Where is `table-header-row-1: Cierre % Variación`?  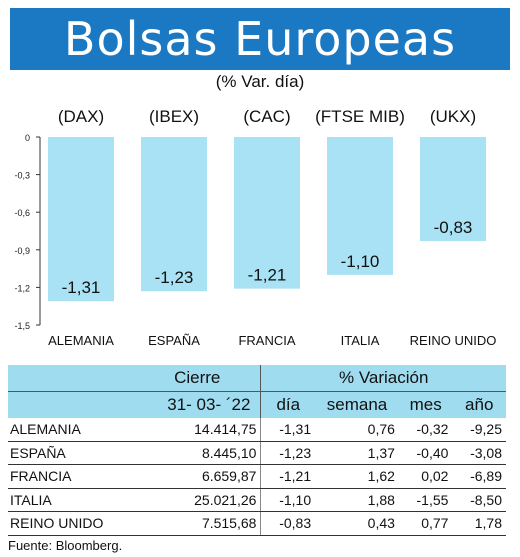 table-header-row-1: Cierre % Variación is located at coordinates (257, 378).